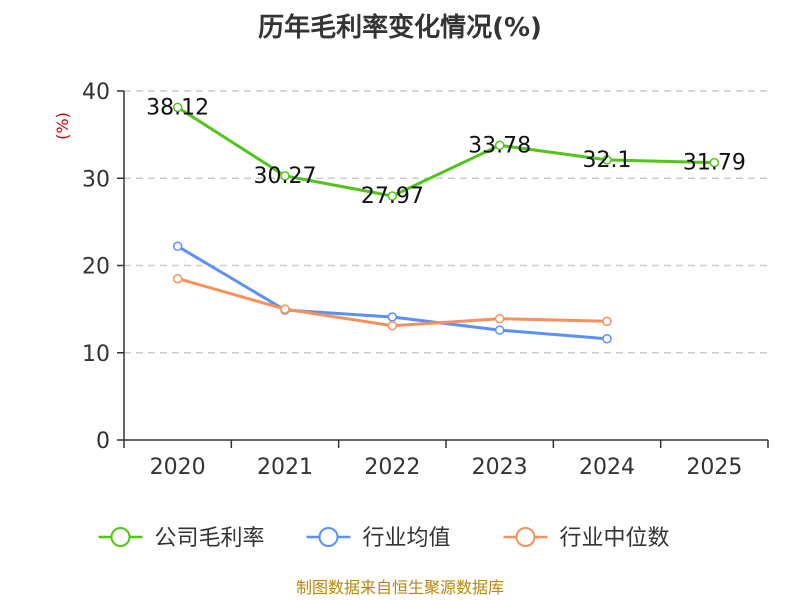  Describe the element at coordinates (400, 587) in the screenshot. I see `source-note: 制图数据来自恒生聚源数据库` at that location.